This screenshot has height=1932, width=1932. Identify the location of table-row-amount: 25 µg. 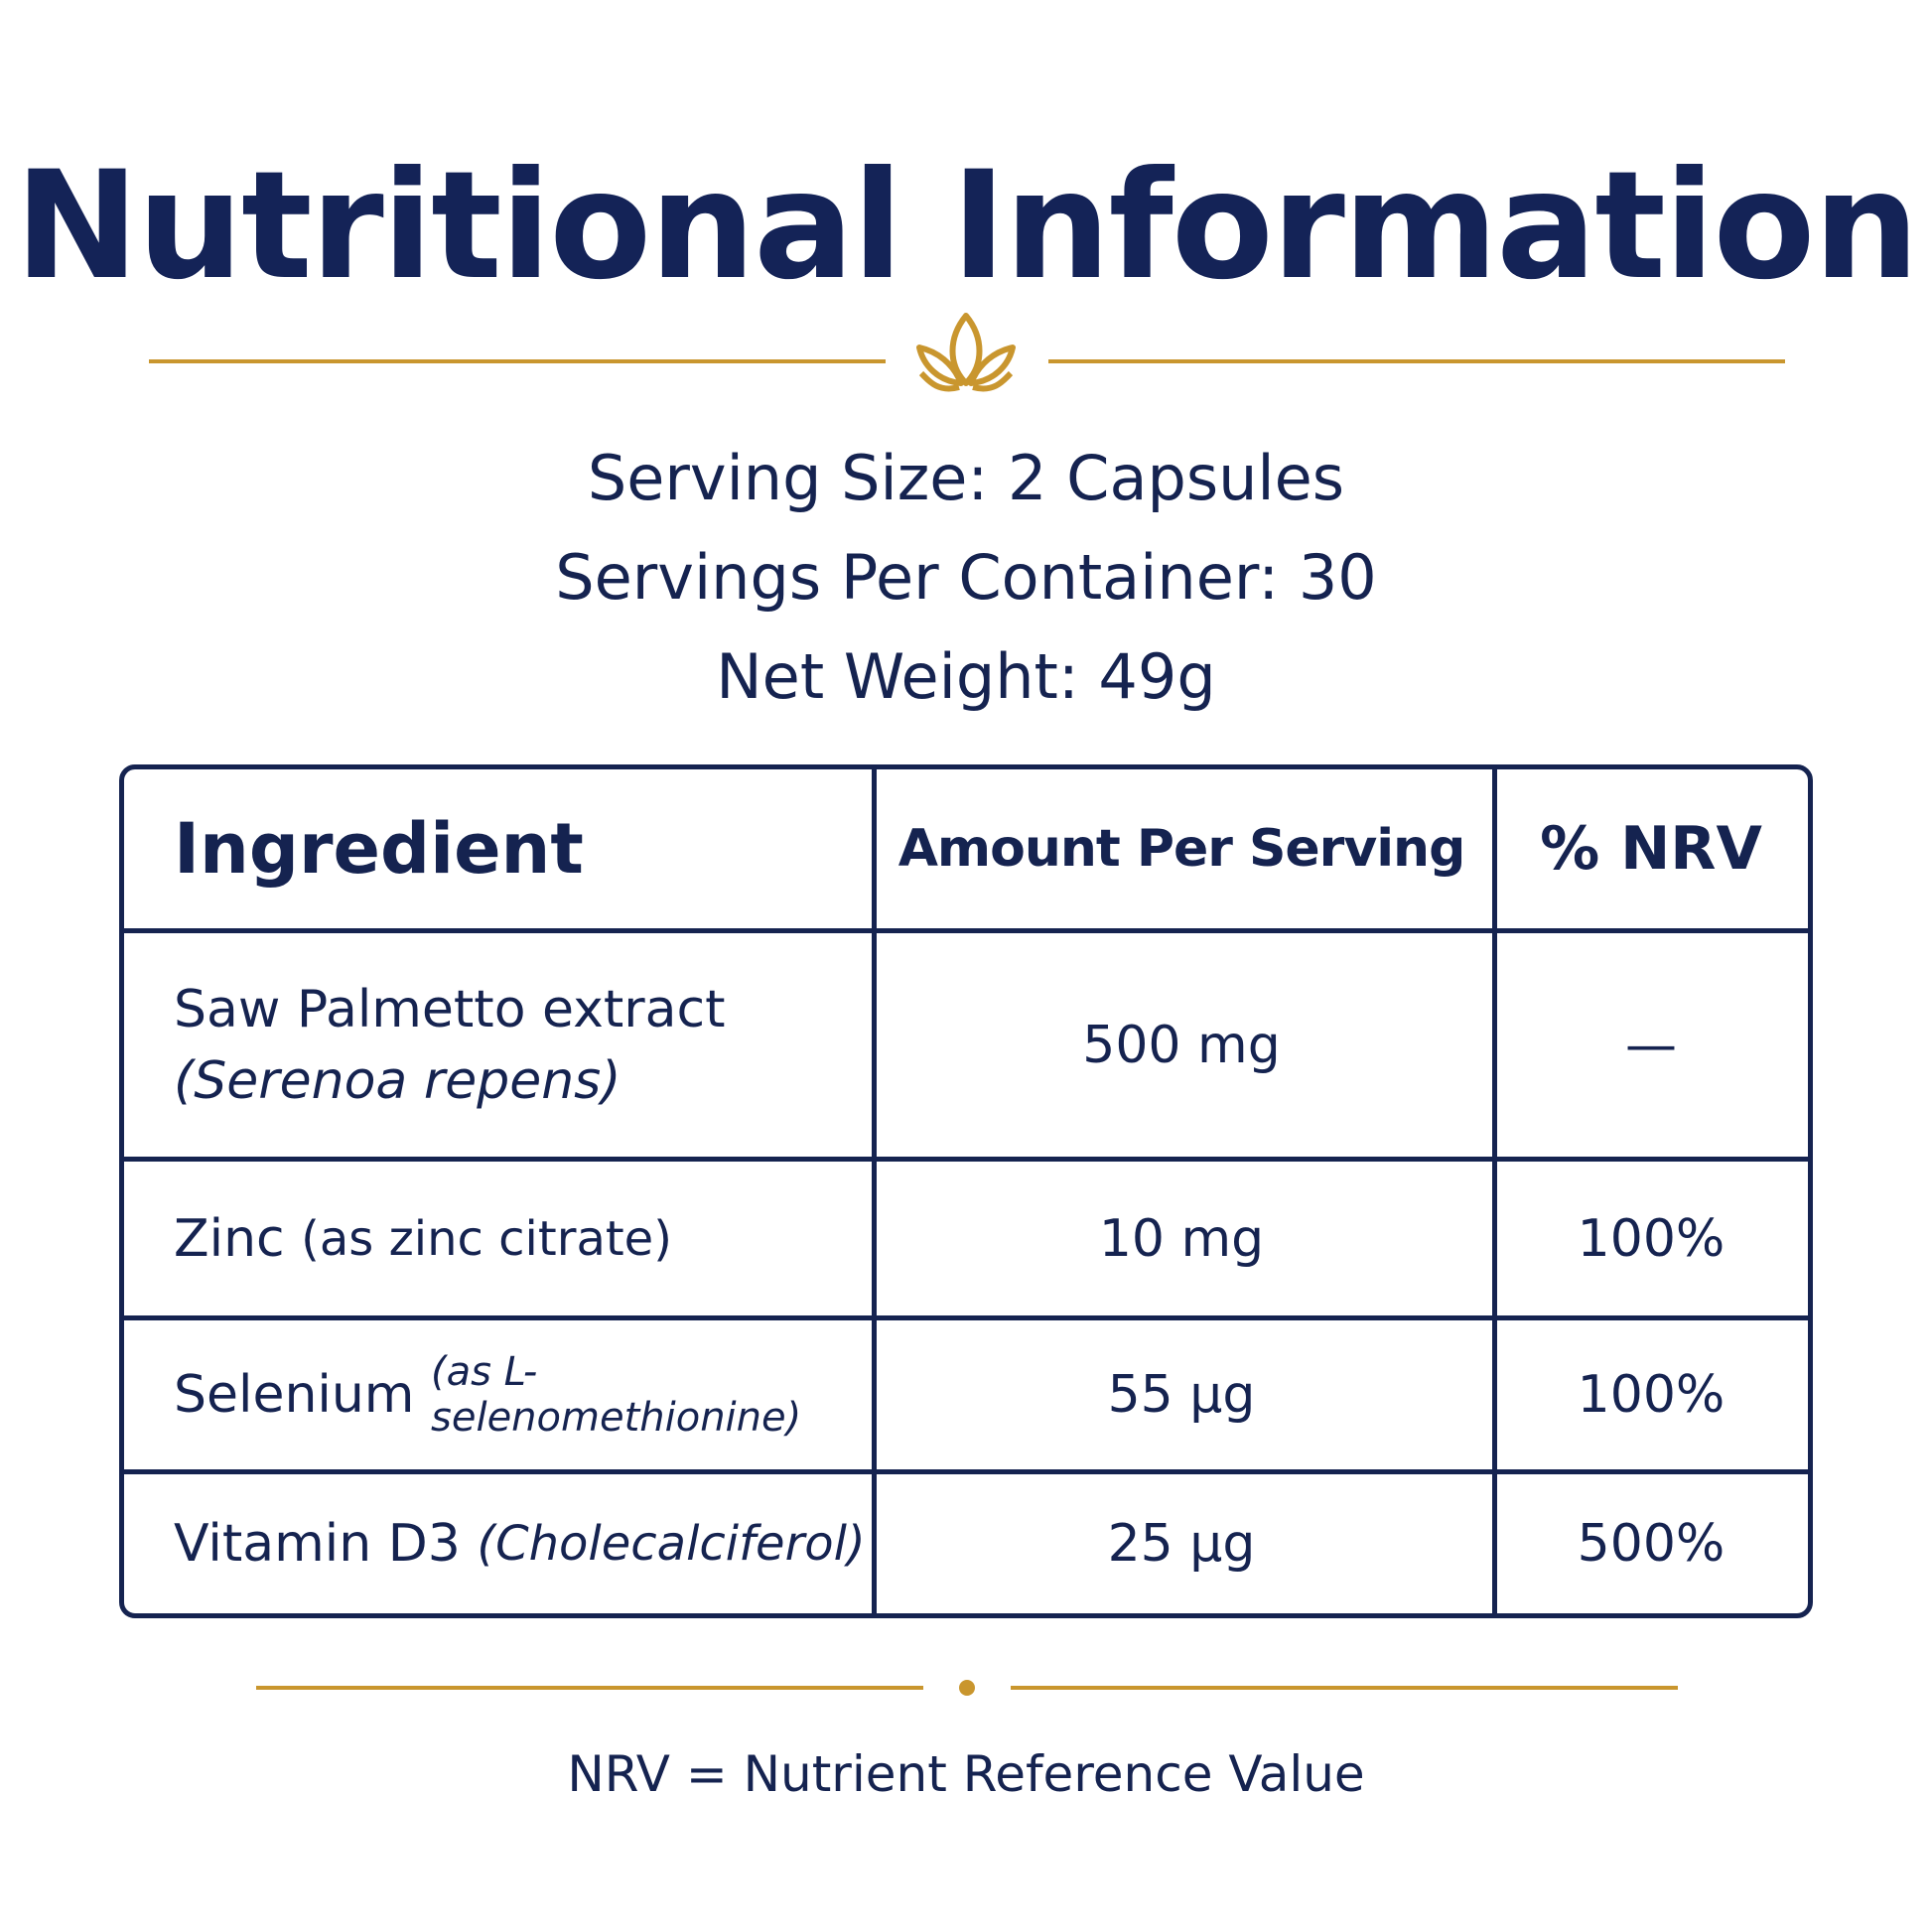
(1181, 1544).